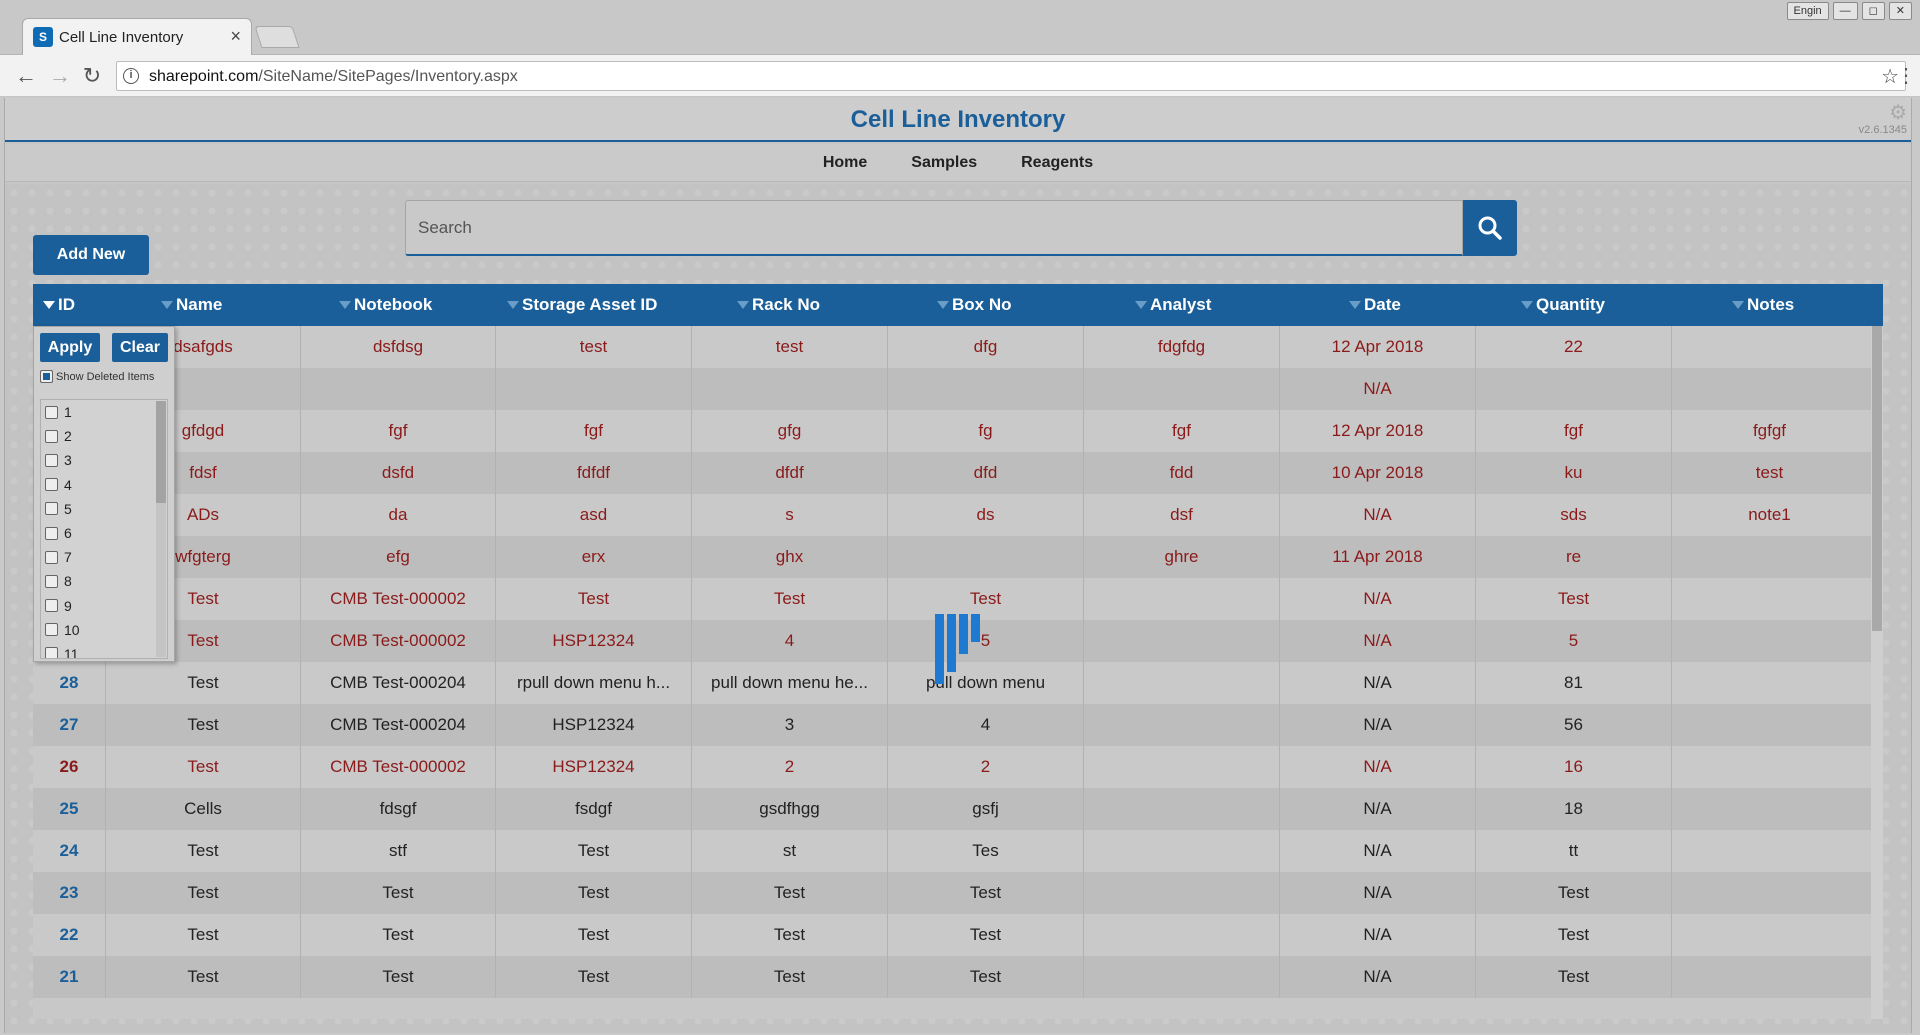 The height and width of the screenshot is (1035, 1920). Describe the element at coordinates (66, 304) in the screenshot. I see `column-header-label: ID` at that location.